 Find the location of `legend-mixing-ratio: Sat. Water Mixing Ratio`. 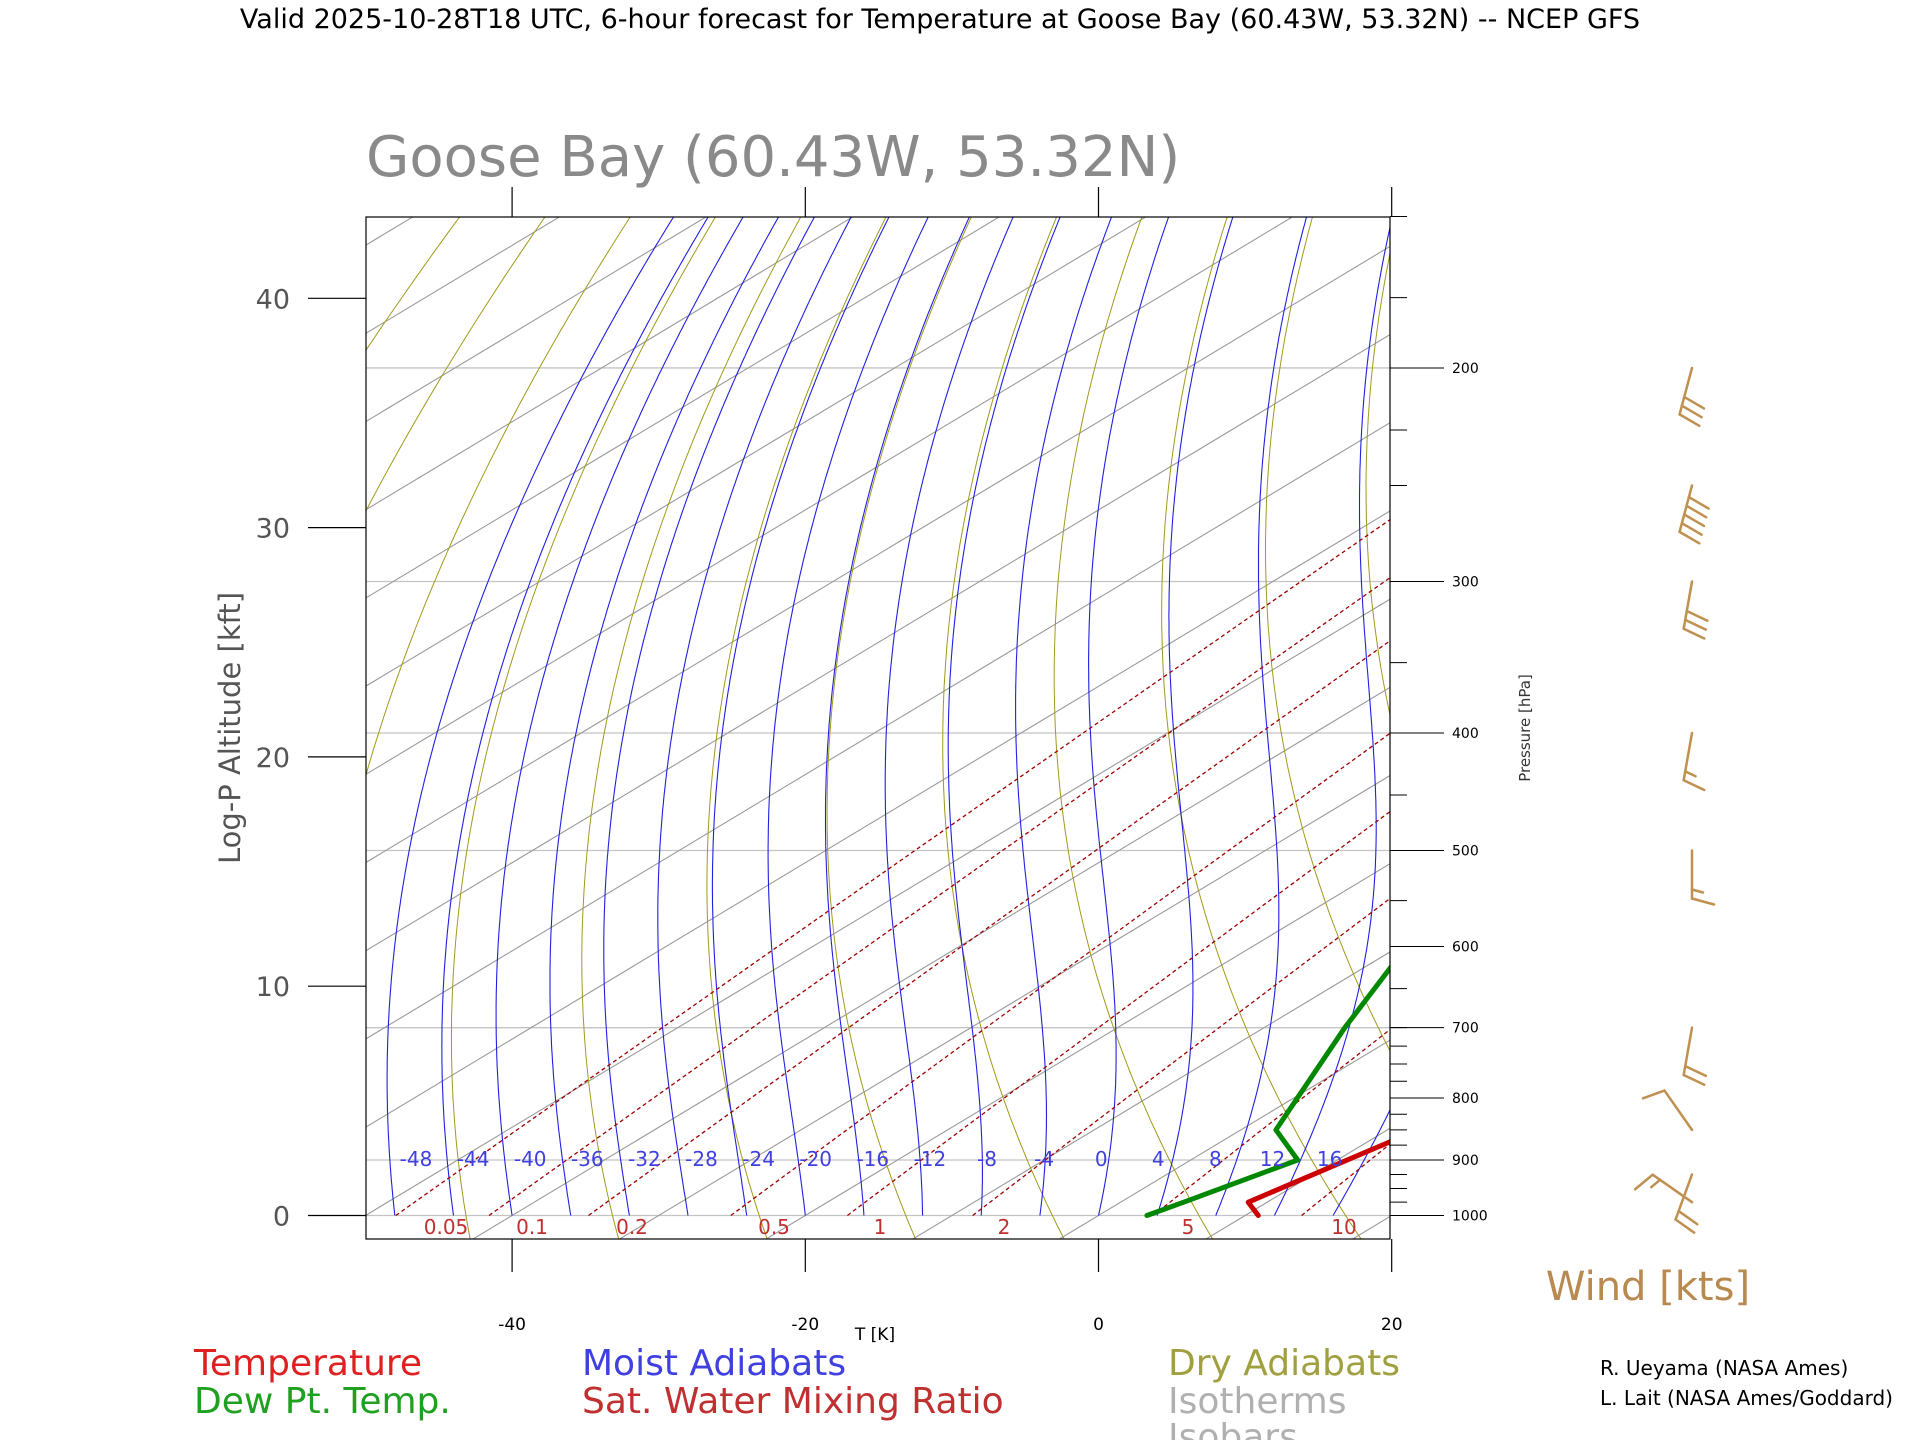

legend-mixing-ratio: Sat. Water Mixing Ratio is located at coordinates (793, 1401).